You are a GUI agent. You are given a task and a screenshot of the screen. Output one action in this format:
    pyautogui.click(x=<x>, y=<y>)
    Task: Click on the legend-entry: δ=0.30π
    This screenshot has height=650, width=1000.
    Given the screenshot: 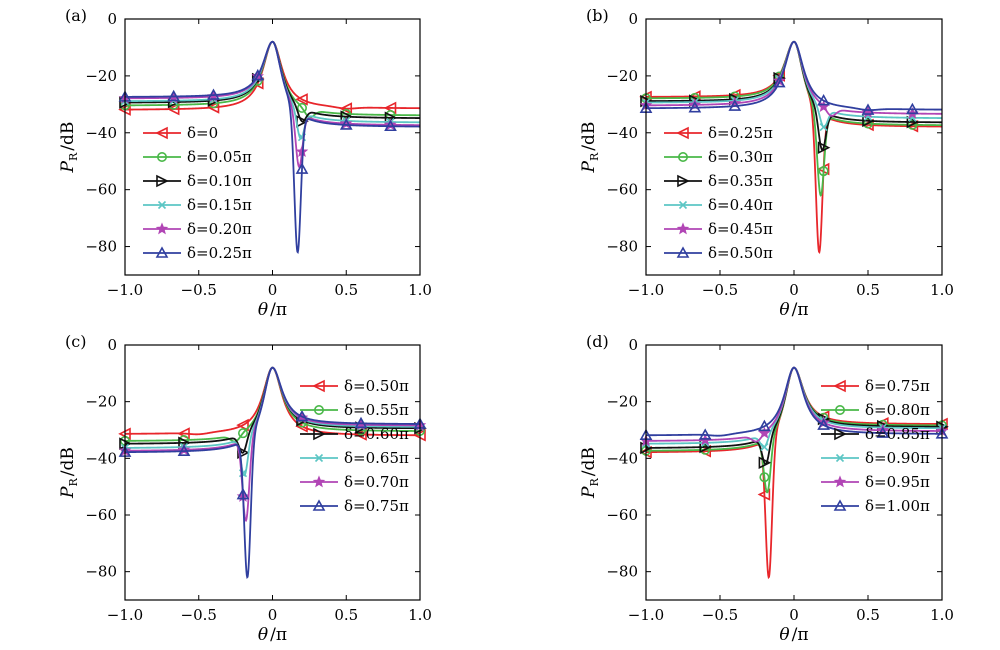 What is the action you would take?
    pyautogui.click(x=740, y=157)
    